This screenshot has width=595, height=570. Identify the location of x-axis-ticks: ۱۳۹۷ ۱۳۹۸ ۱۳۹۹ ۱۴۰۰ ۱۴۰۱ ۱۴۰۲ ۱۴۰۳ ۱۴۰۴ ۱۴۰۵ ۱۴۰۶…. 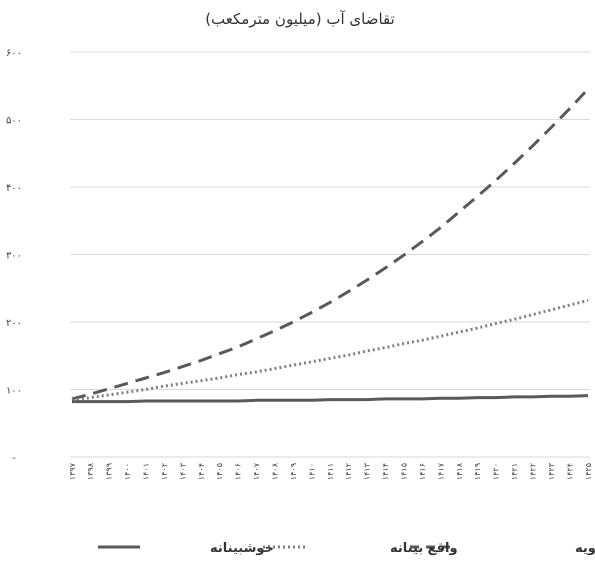
(330, 471).